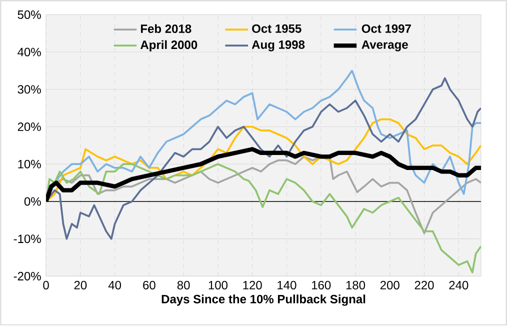 This screenshot has height=326, width=507. I want to click on y-tick-label: 0%, so click(32, 201).